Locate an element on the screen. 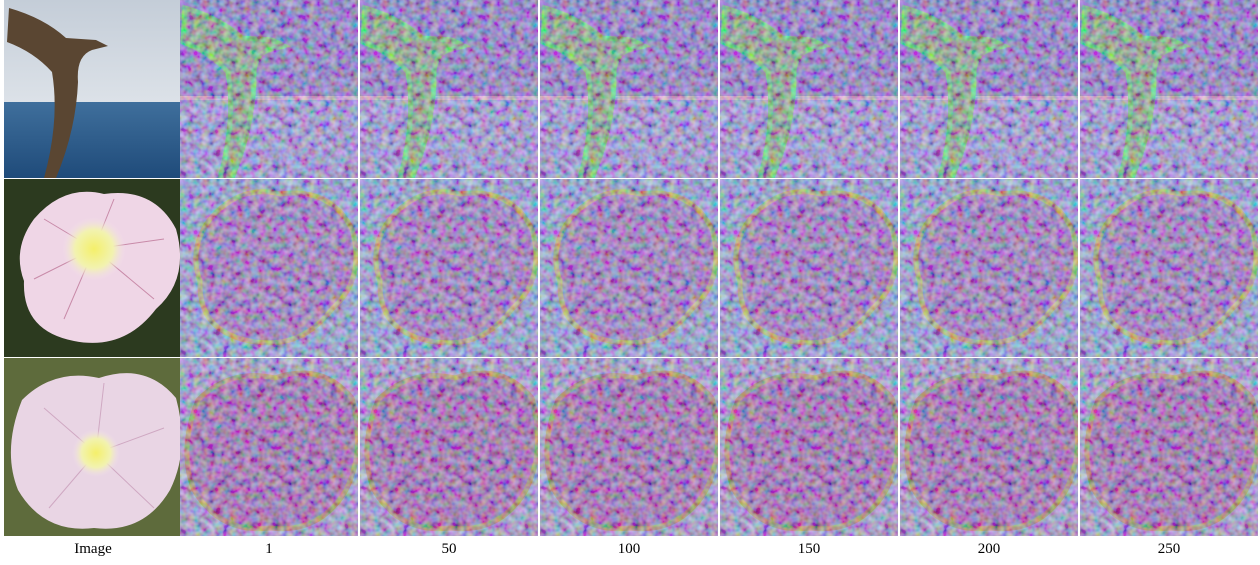 The height and width of the screenshot is (565, 1260). column-label: Image is located at coordinates (93, 549).